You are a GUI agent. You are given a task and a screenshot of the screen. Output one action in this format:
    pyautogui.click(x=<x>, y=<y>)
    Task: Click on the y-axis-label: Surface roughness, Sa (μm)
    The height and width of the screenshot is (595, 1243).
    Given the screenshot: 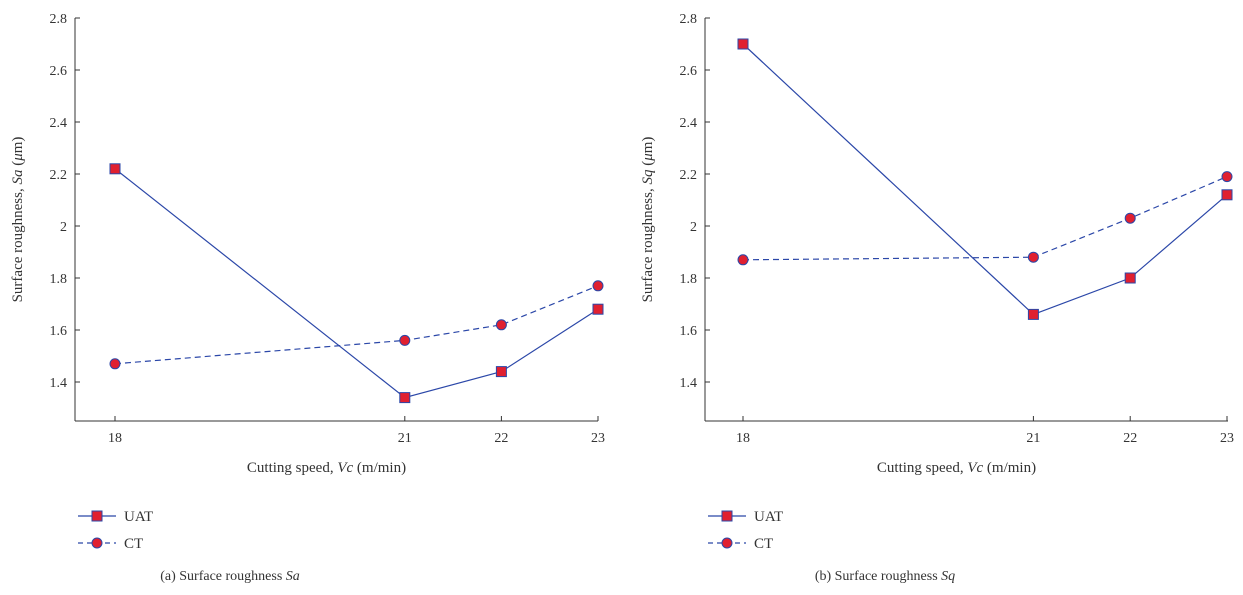 What is the action you would take?
    pyautogui.click(x=18, y=220)
    